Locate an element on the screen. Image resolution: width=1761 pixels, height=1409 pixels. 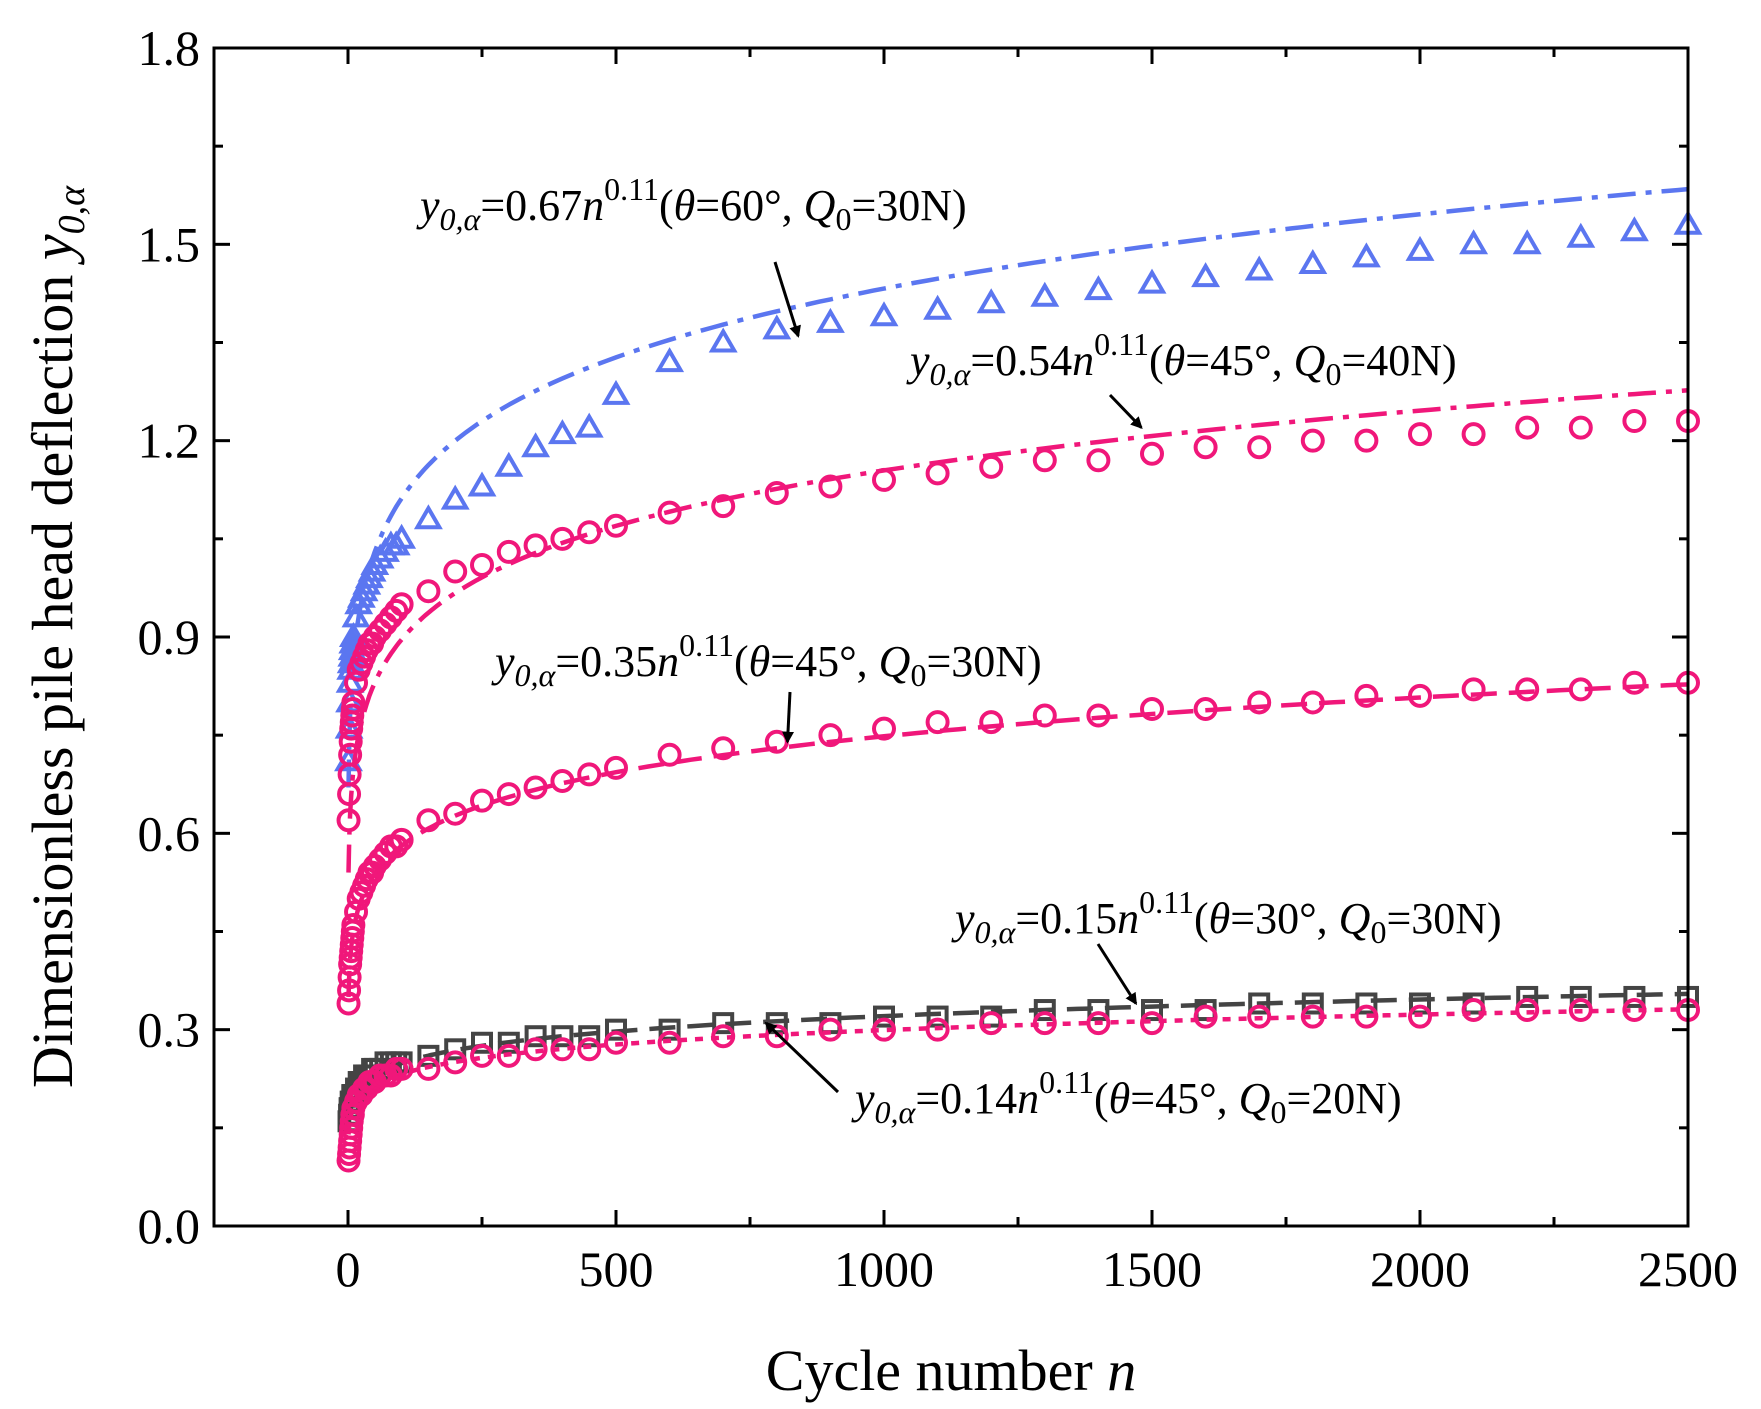
annot-load: =40N) is located at coordinates (1398, 360).